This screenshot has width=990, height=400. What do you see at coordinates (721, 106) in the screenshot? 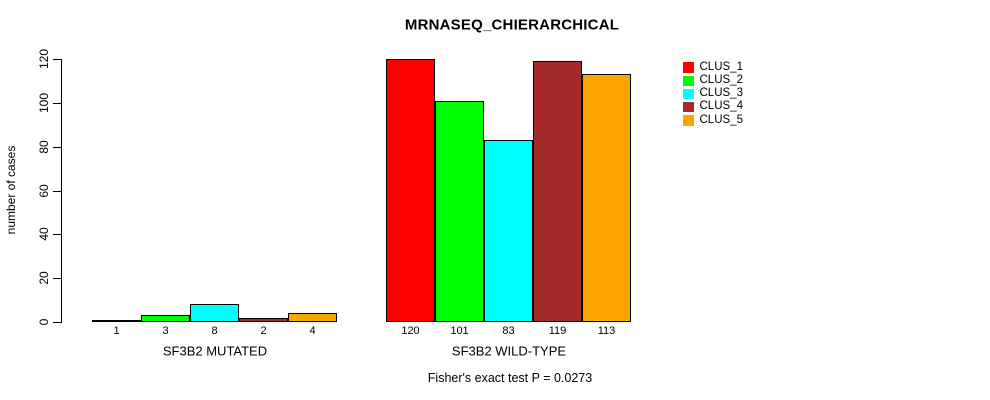
I see `legend-label-clus_4: CLUS_4` at bounding box center [721, 106].